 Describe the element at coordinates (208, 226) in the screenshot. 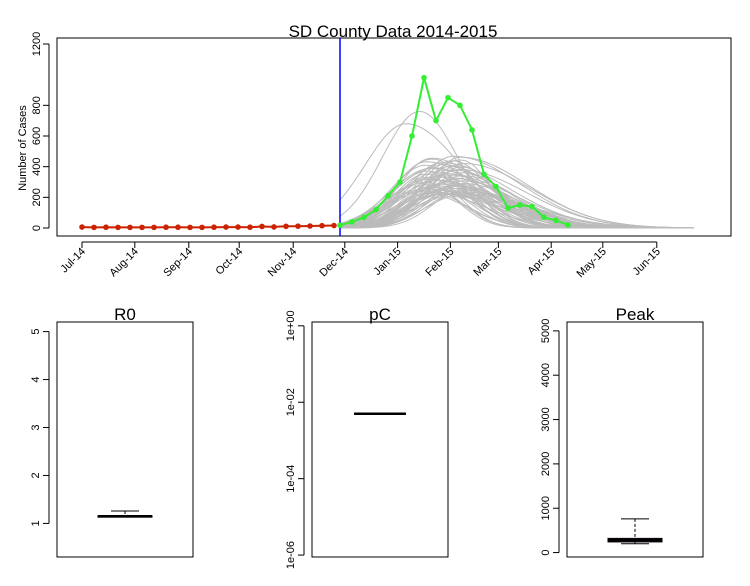

I see `observed-line` at that location.